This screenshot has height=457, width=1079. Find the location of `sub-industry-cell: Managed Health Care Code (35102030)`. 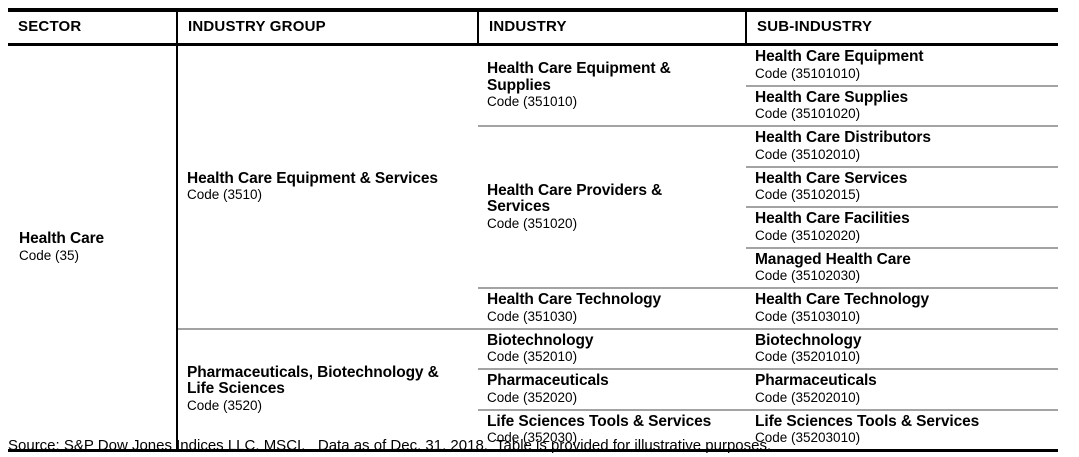

sub-industry-cell: Managed Health Care Code (35102030) is located at coordinates (902, 267).